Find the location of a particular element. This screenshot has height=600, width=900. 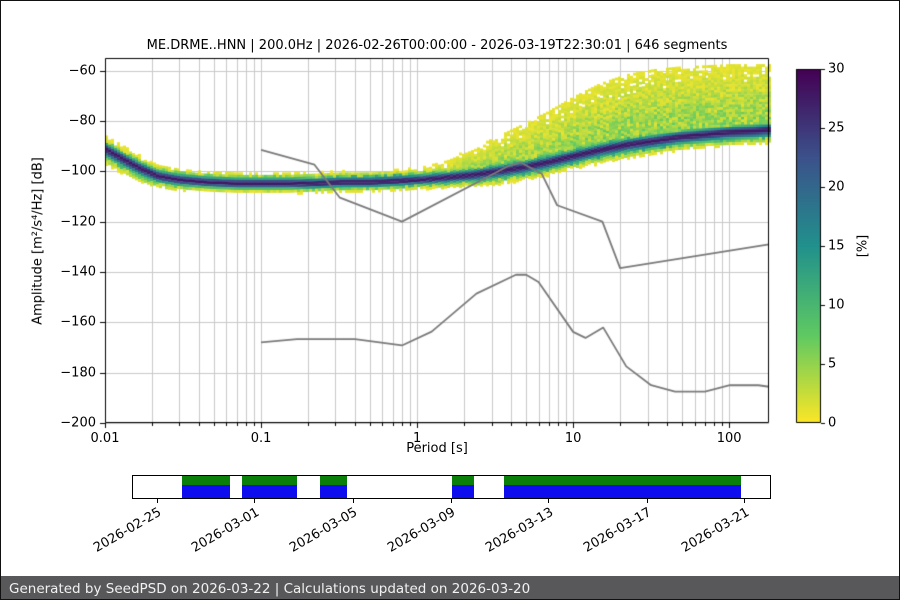

x-tick-label: 100 is located at coordinates (729, 438).